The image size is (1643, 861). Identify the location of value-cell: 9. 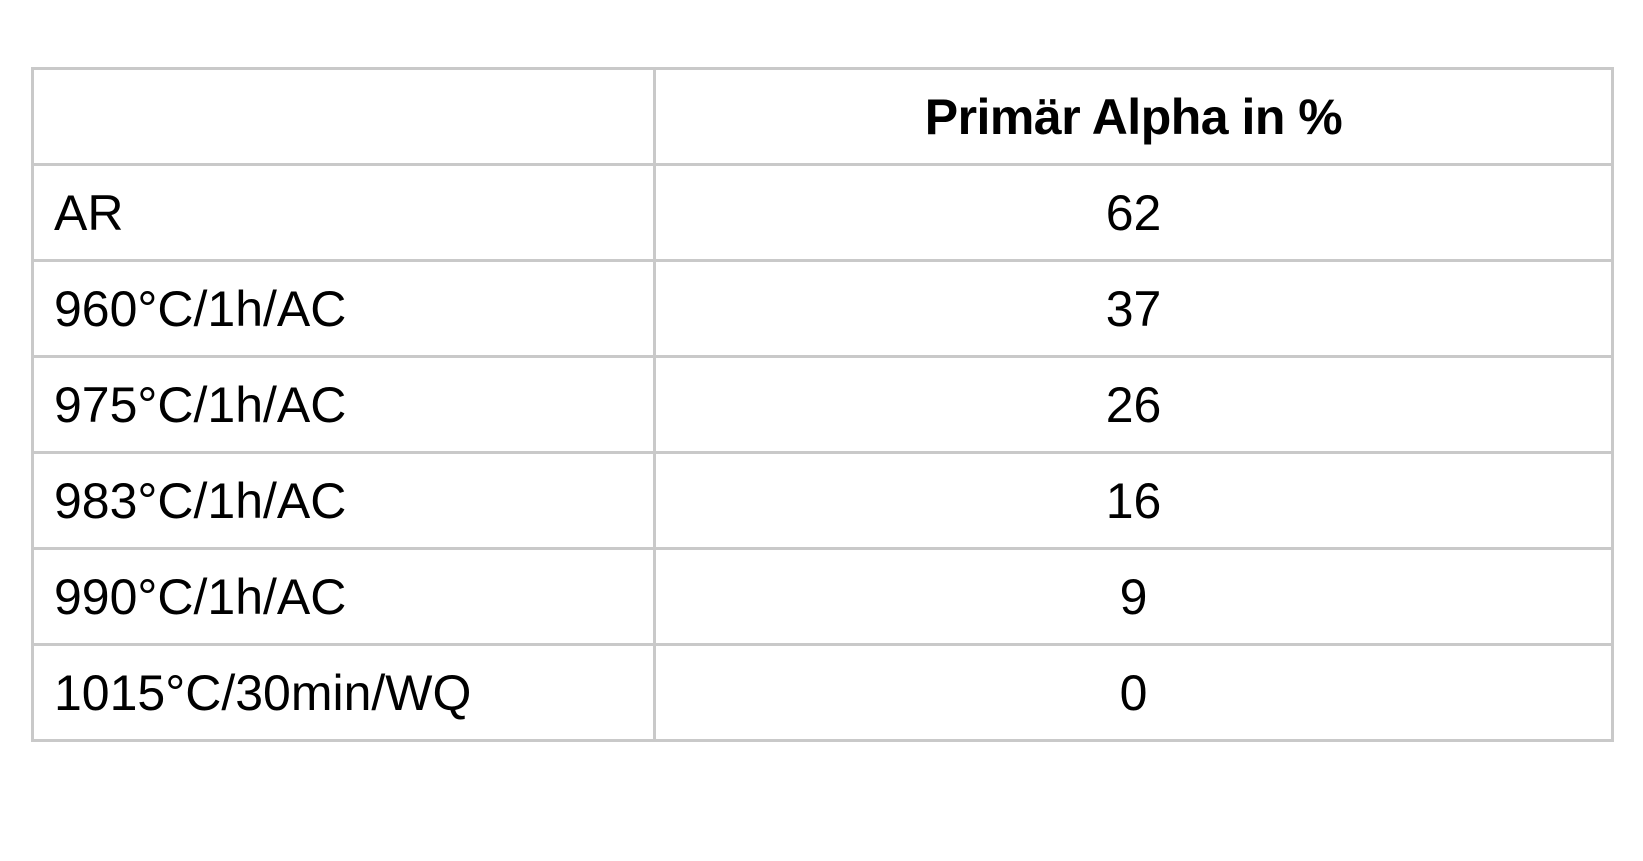
(1133, 596).